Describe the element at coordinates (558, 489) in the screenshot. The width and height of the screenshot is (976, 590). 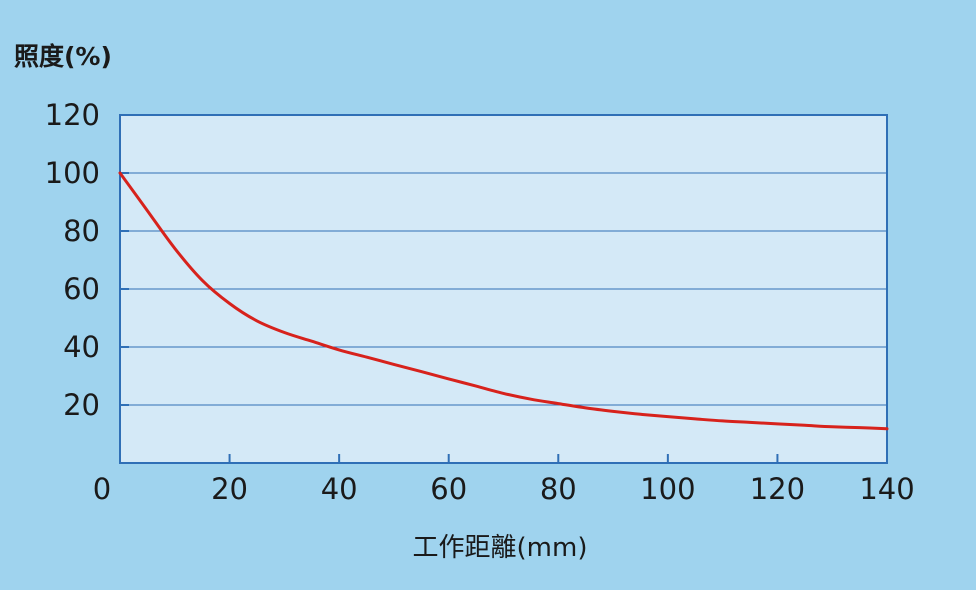
I see `x-tick-label: 80` at that location.